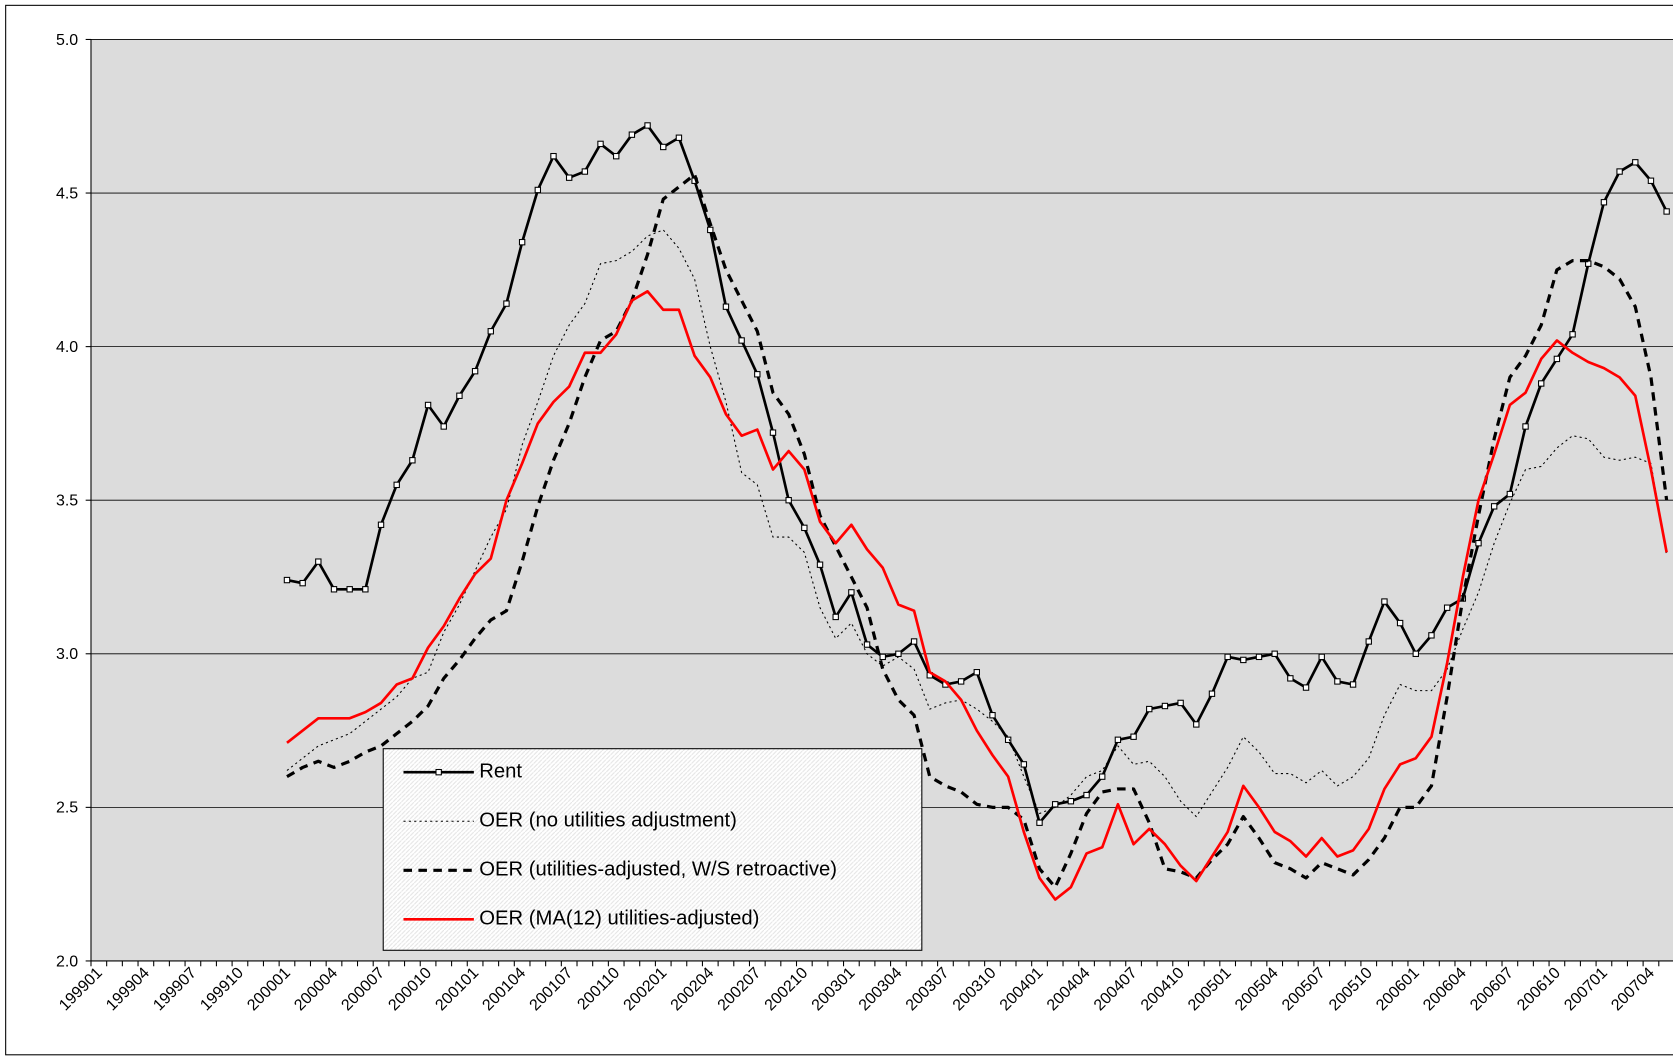 Image resolution: width=1673 pixels, height=1058 pixels. Describe the element at coordinates (500, 772) in the screenshot. I see `legend-label: Rent` at that location.